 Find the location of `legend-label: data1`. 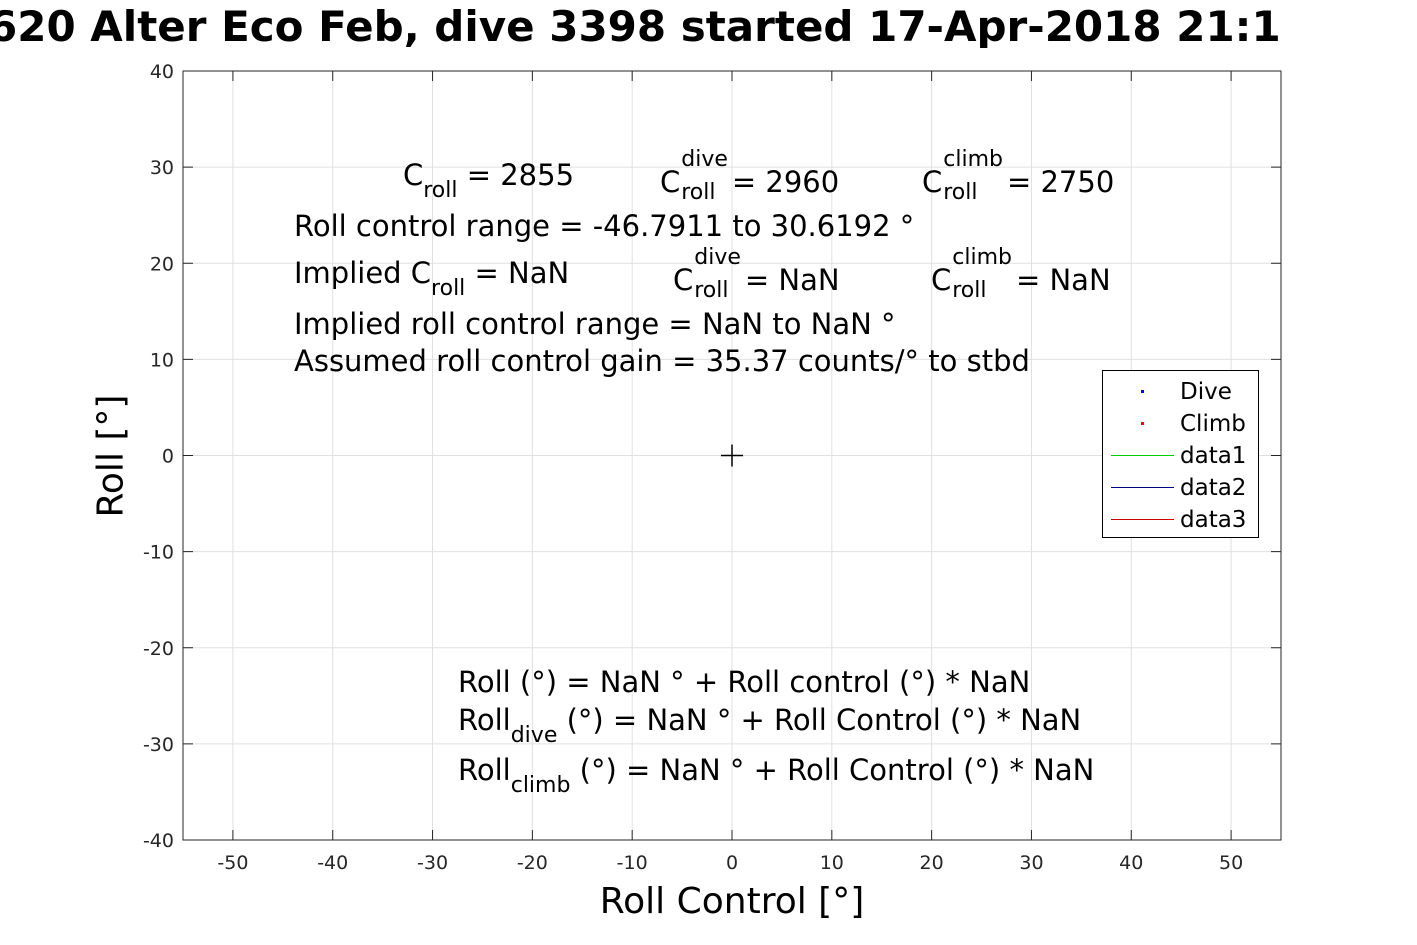

legend-label: data1 is located at coordinates (1213, 456).